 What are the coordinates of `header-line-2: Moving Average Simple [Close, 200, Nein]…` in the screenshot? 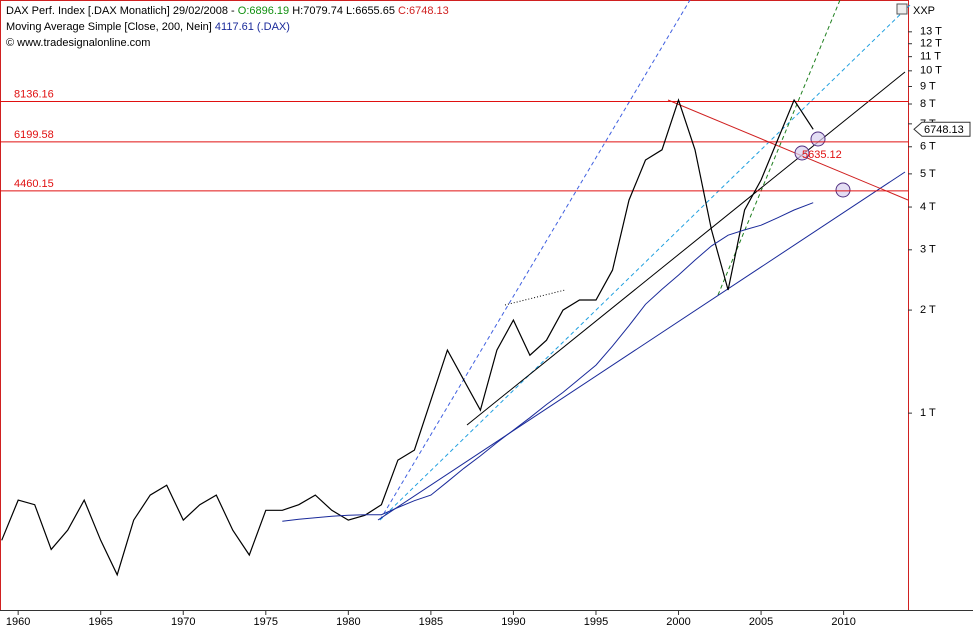 It's located at (148, 27).